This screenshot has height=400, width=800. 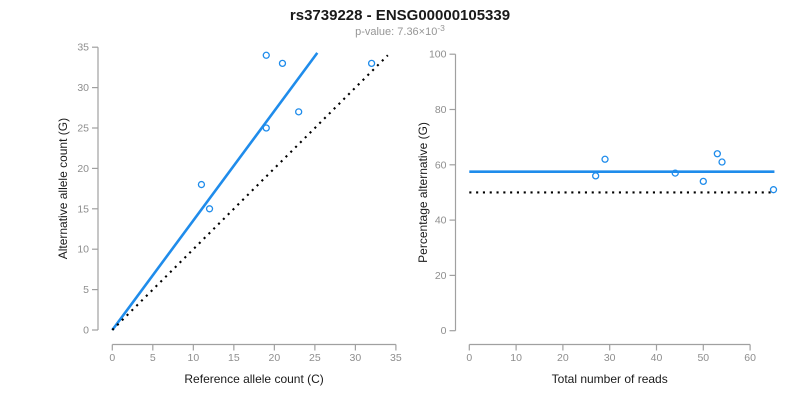 I want to click on y-tick-label: 60, so click(x=441, y=165).